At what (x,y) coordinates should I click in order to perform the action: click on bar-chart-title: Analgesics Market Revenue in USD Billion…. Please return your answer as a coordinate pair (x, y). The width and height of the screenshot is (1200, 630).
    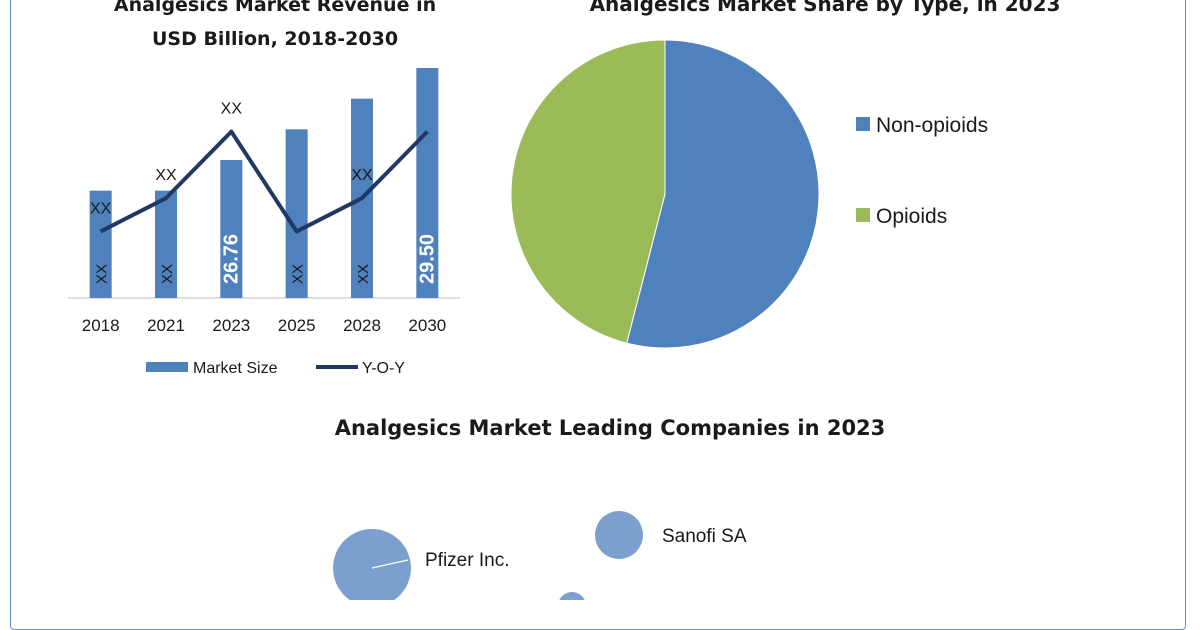
    Looking at the image, I should click on (275, 25).